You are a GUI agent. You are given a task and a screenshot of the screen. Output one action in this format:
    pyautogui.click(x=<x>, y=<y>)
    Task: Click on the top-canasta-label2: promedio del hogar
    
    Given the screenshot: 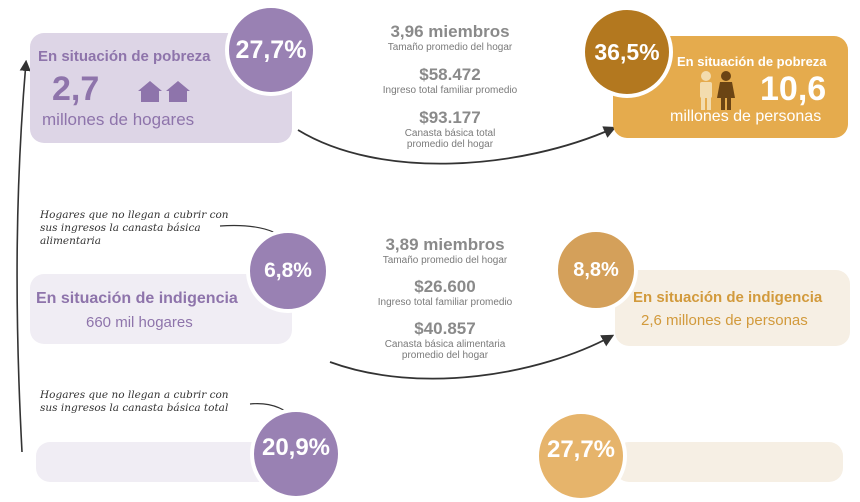 What is the action you would take?
    pyautogui.click(x=450, y=144)
    